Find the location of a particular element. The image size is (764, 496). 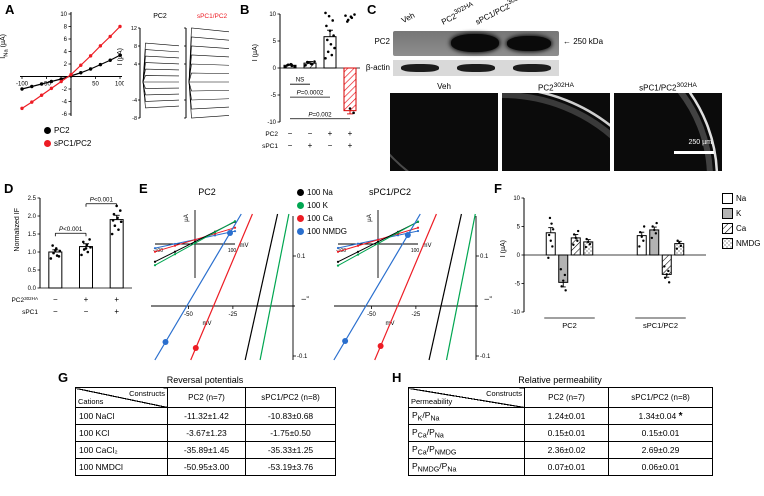

table-cell: -53.19±3.76 is located at coordinates (290, 467).